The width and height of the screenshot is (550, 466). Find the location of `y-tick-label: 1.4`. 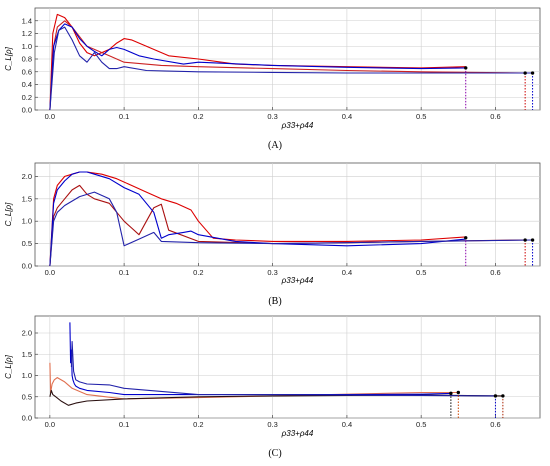

y-tick-label: 1.4 is located at coordinates (27, 20).